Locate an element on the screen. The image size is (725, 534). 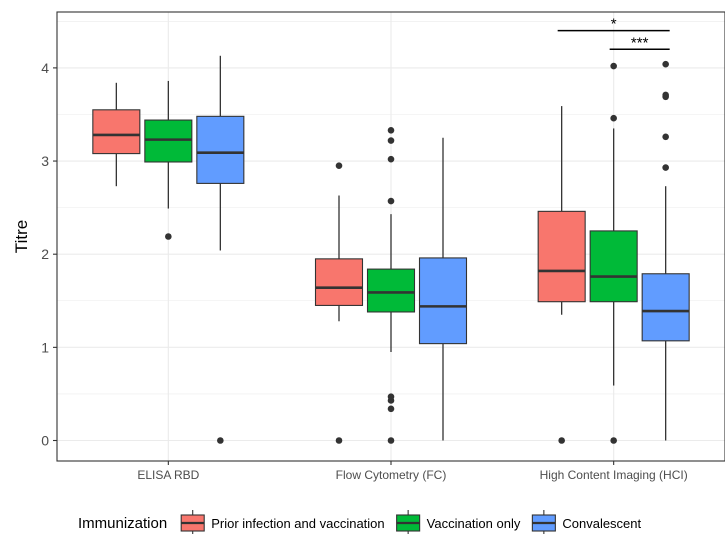
y-tick-label: 2 is located at coordinates (45, 254).